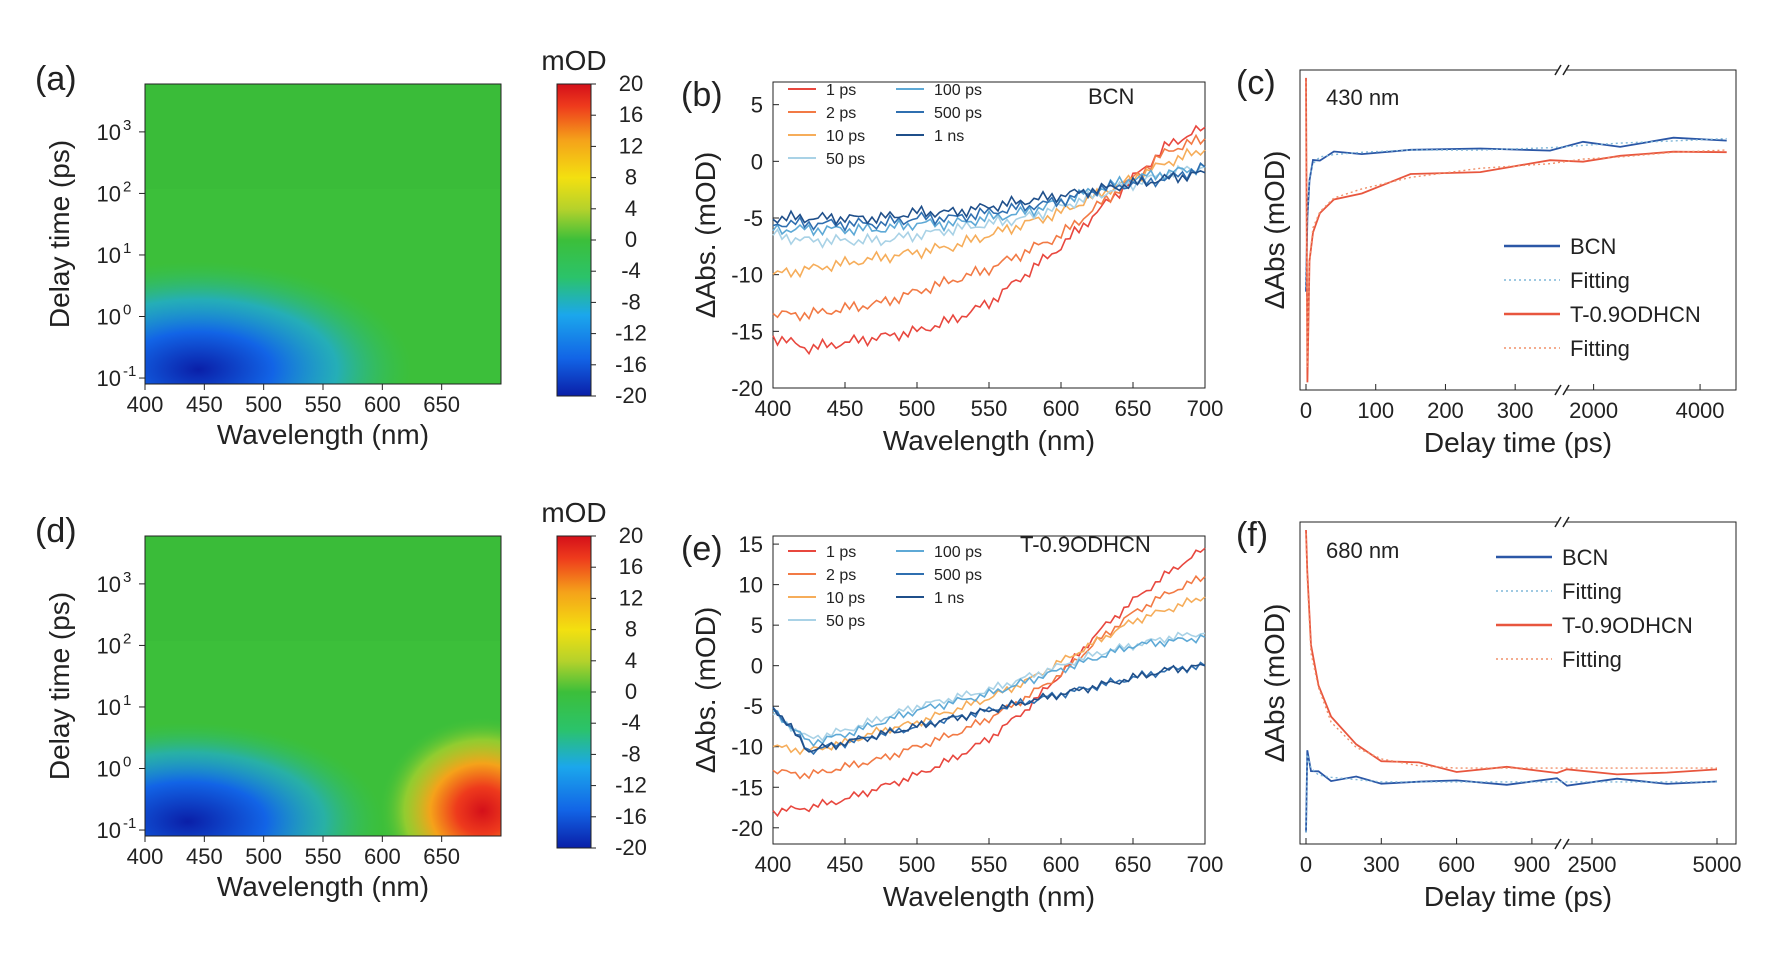  I want to click on colorbar-tick-label: 12, so click(631, 145).